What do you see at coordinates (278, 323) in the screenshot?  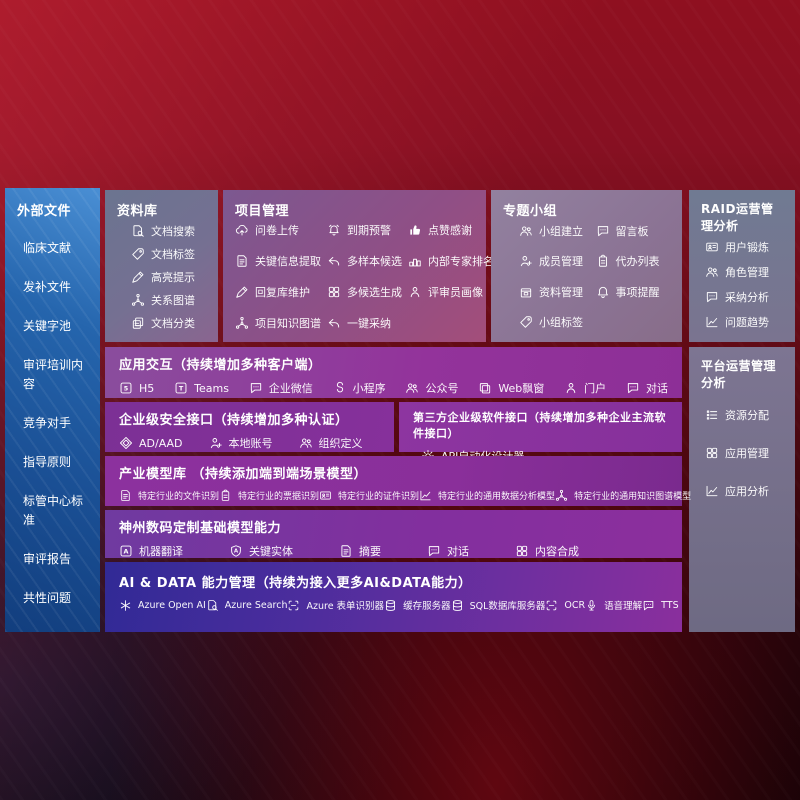 I see `feature-item: 项目知识图谱` at bounding box center [278, 323].